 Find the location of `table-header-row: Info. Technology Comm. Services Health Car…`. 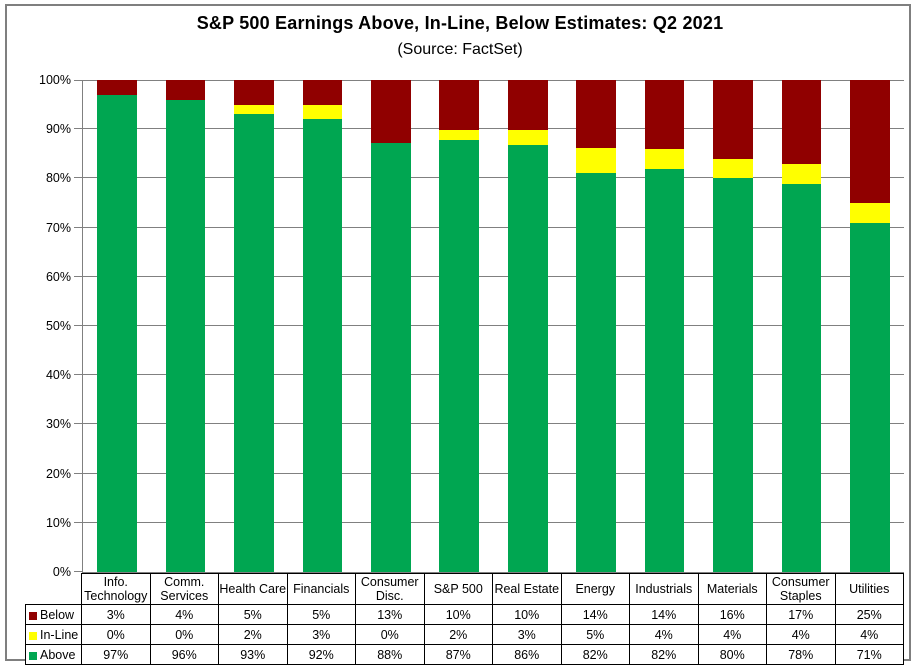

table-header-row: Info. Technology Comm. Services Health Car… is located at coordinates (465, 589).